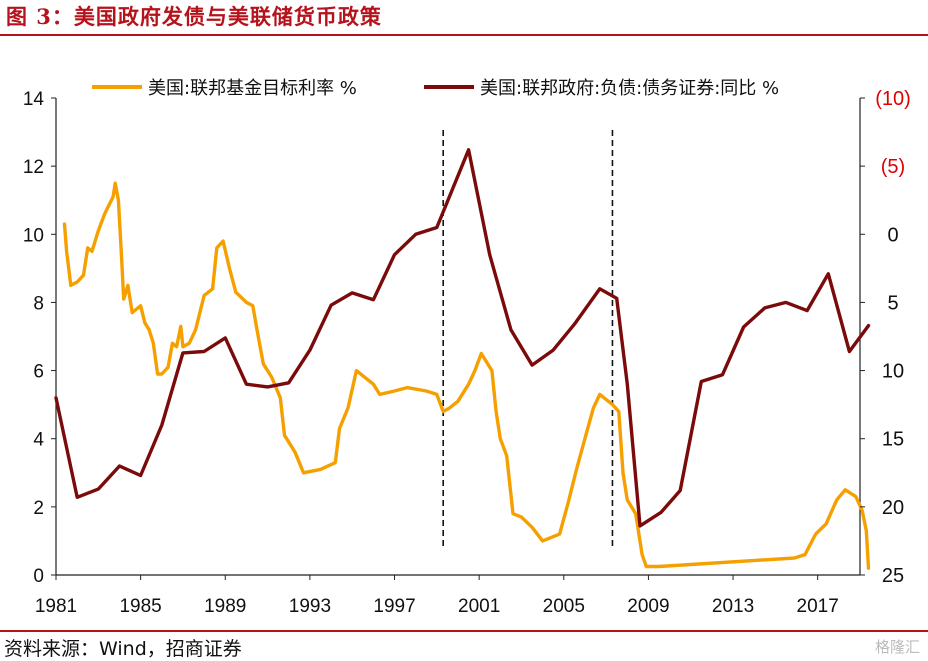 Image resolution: width=928 pixels, height=661 pixels. Describe the element at coordinates (39, 338) in the screenshot. I see `left-axis-ticks: 0 2 4 6 8 10 12 14` at that location.